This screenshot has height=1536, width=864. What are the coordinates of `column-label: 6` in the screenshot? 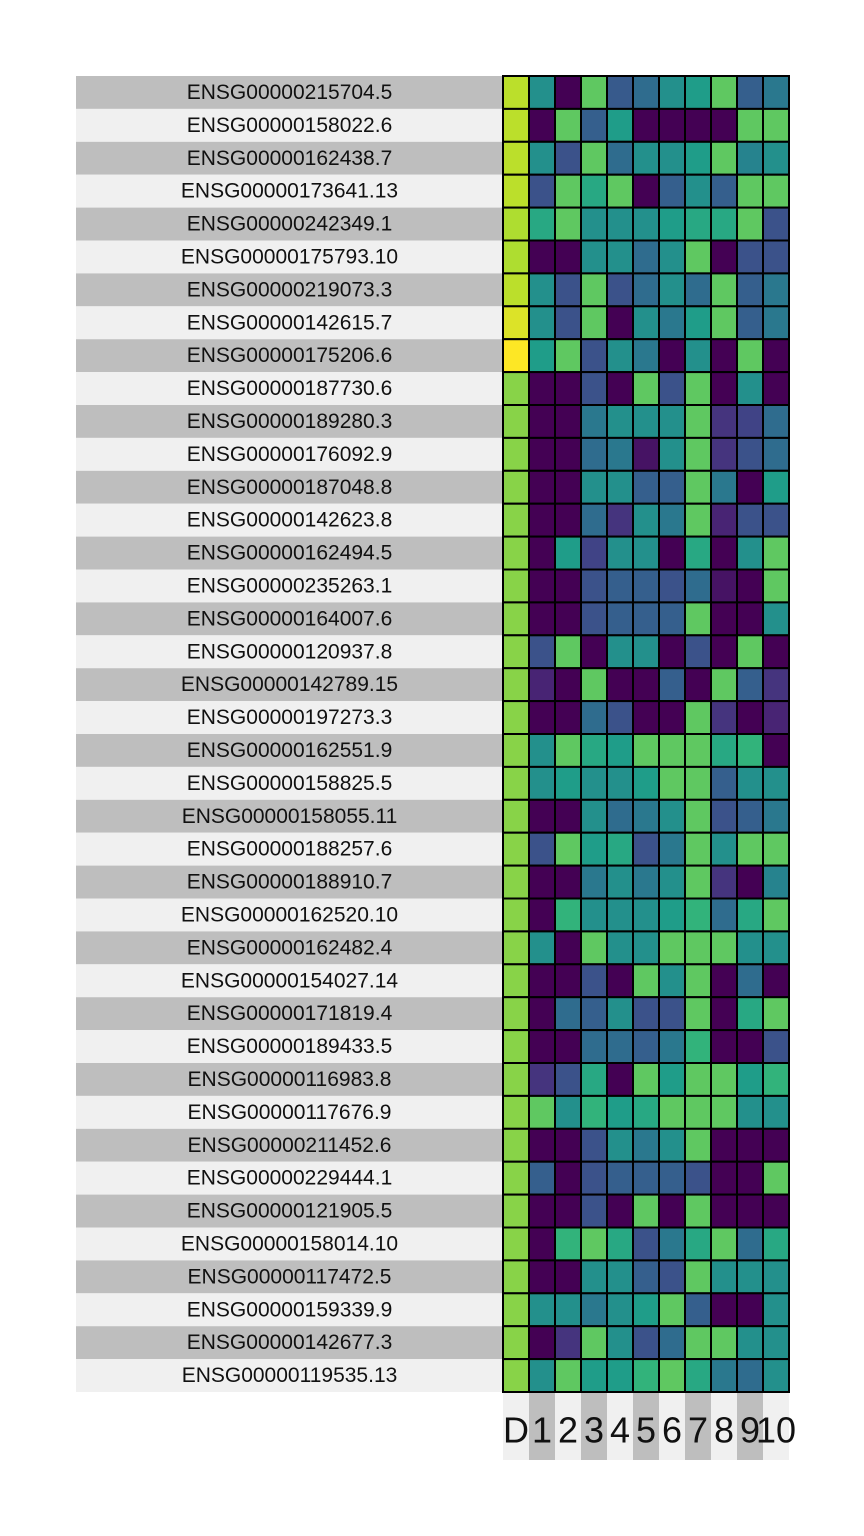 It's located at (672, 1430).